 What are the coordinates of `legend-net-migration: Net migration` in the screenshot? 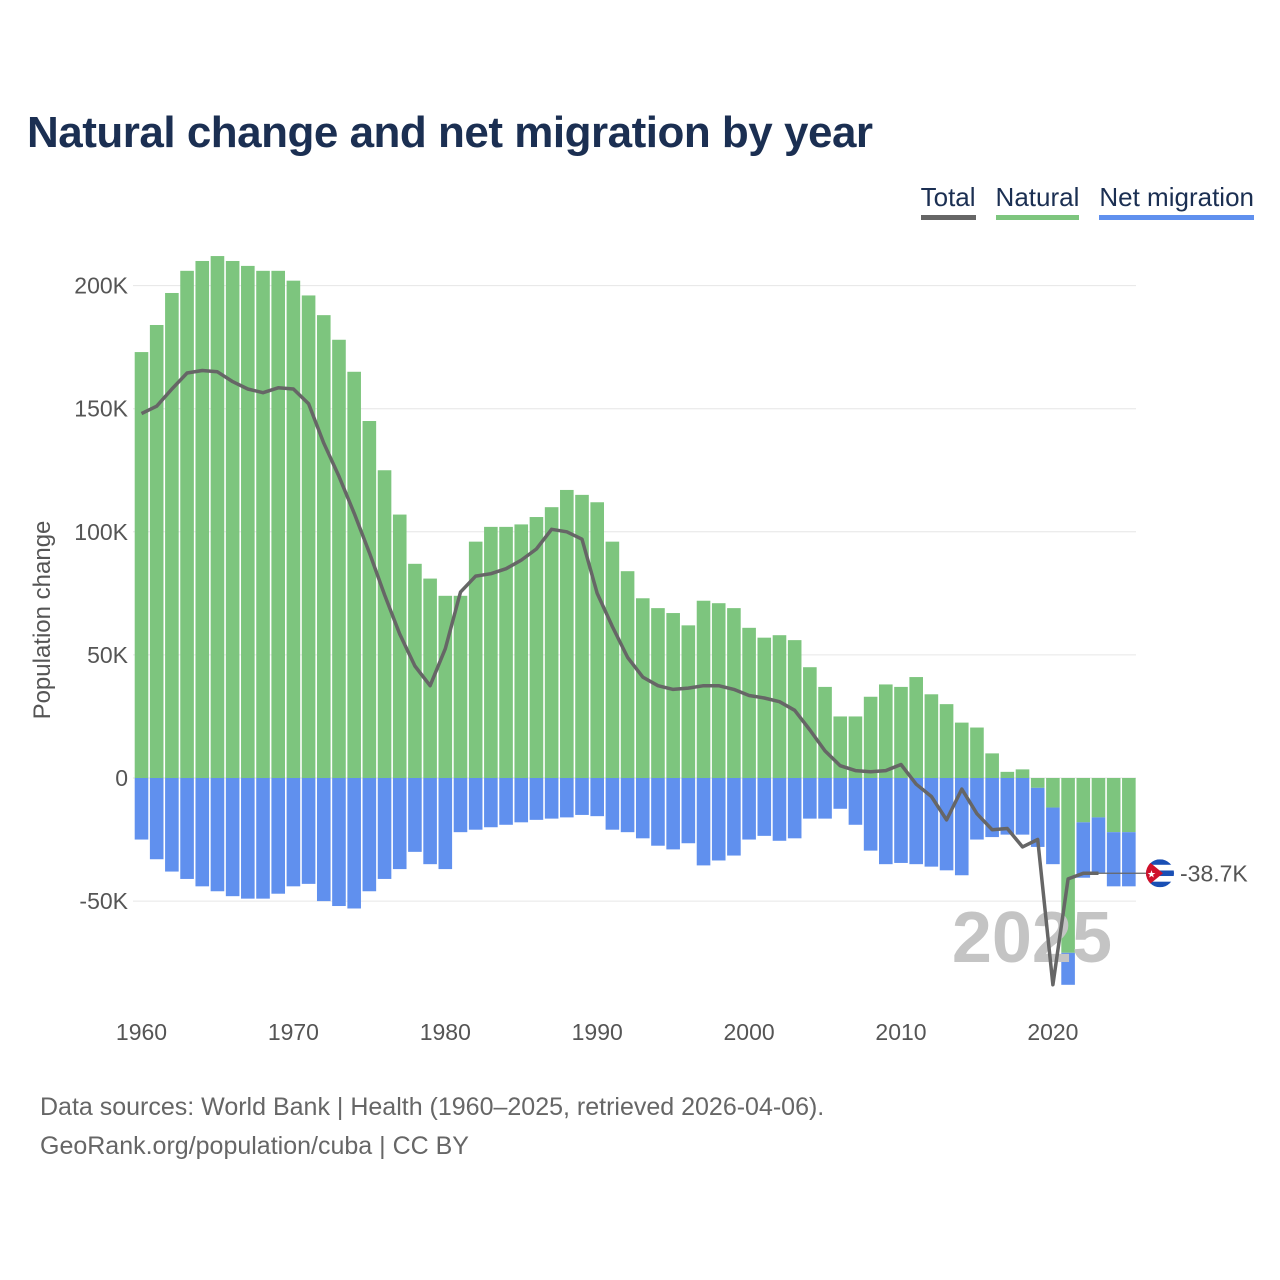 It's located at (1176, 201).